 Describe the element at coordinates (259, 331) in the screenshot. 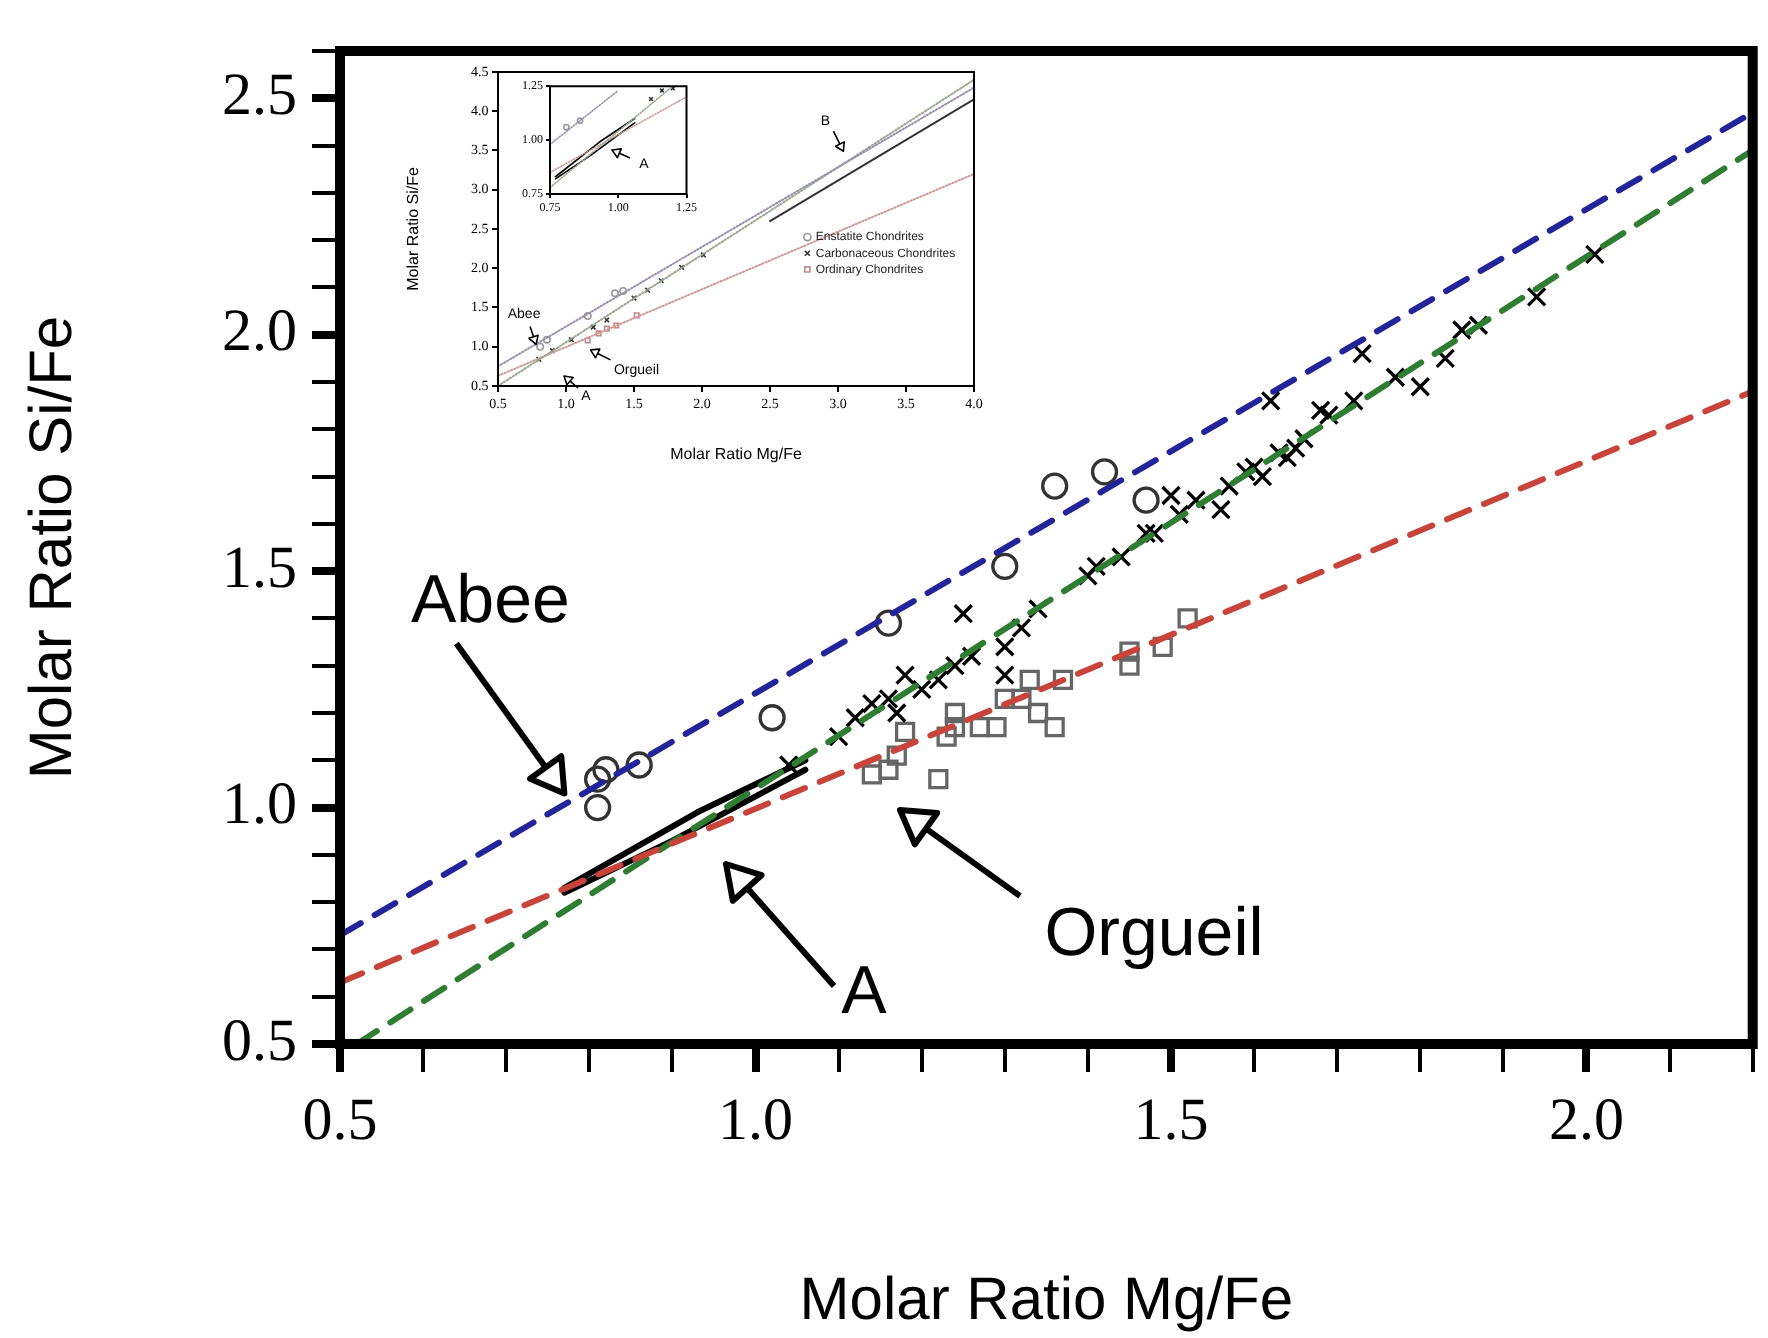

I see `y-tick-label: 2.0` at that location.